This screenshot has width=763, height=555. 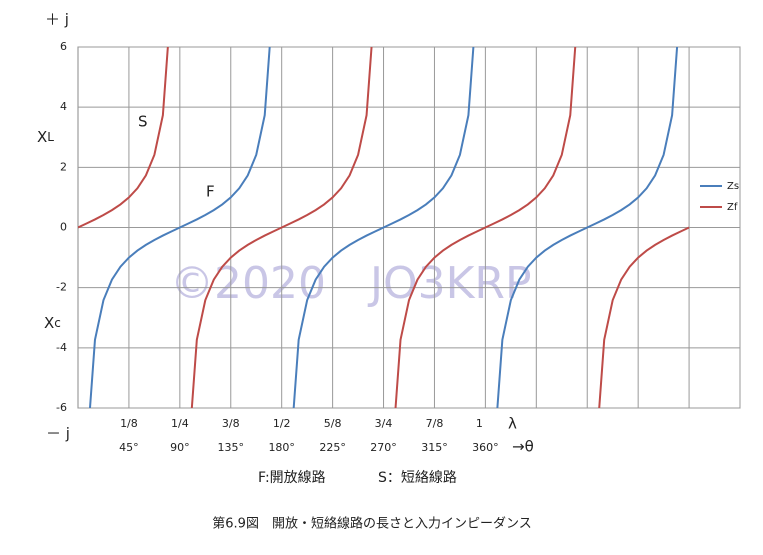 I want to click on lambda-label: 1/8, so click(x=129, y=423).